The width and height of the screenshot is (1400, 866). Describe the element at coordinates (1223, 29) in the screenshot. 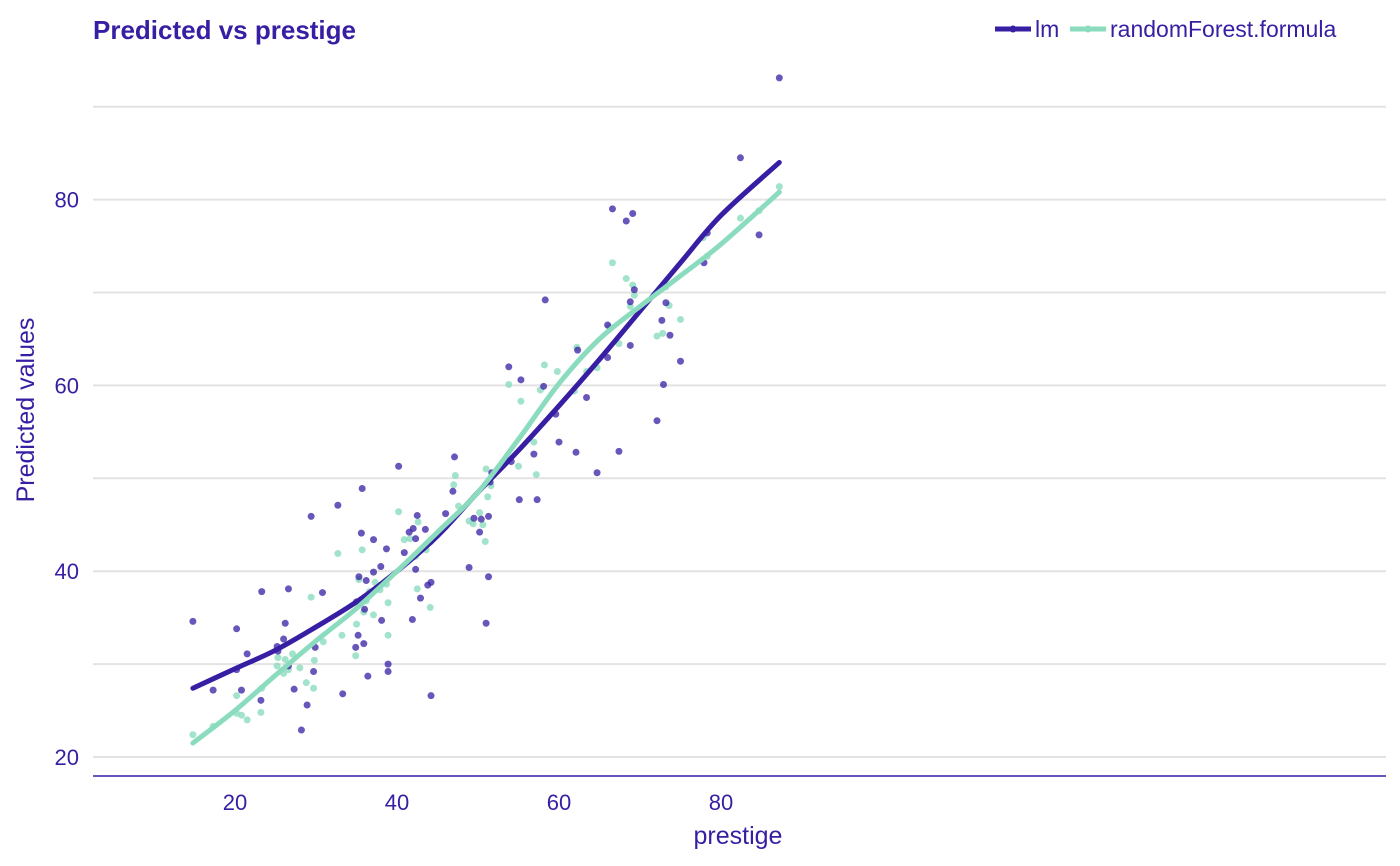

I see `legend-label-randomforest: randomForest.formula` at that location.